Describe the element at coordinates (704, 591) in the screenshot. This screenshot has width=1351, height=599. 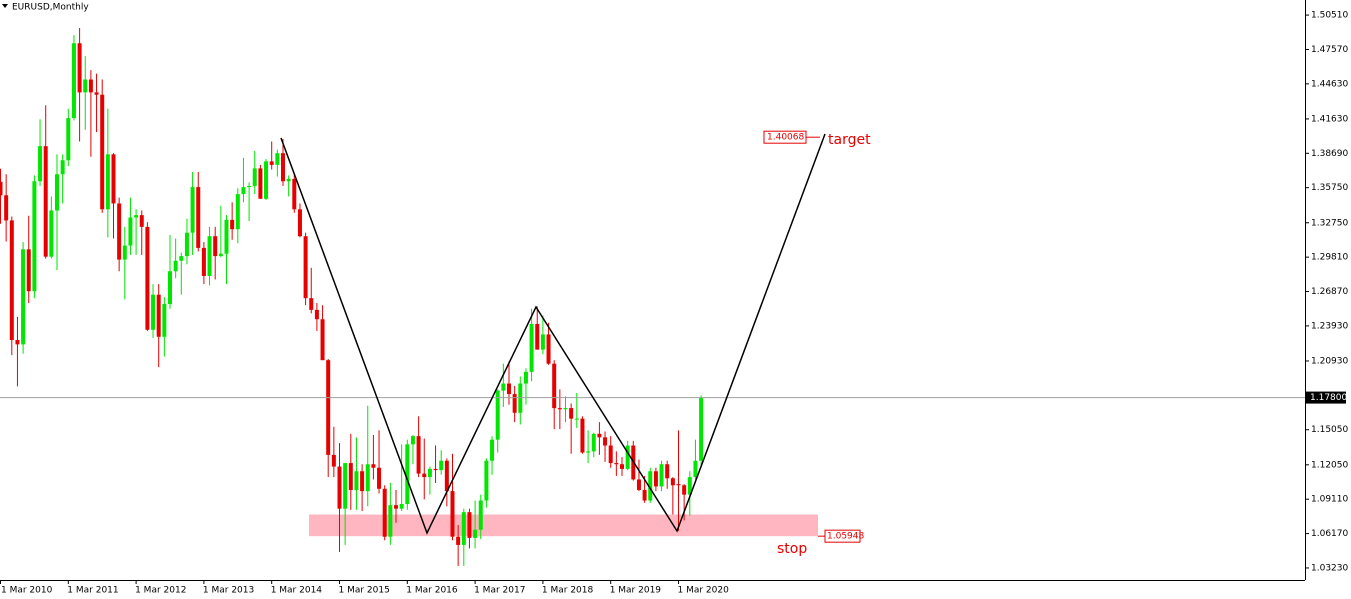
I see `x-tick-label: 1 Mar 2020` at that location.